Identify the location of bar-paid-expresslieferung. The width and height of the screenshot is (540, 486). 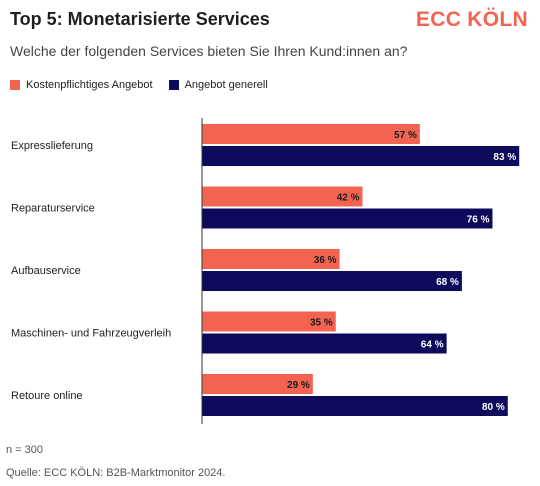
(311, 134).